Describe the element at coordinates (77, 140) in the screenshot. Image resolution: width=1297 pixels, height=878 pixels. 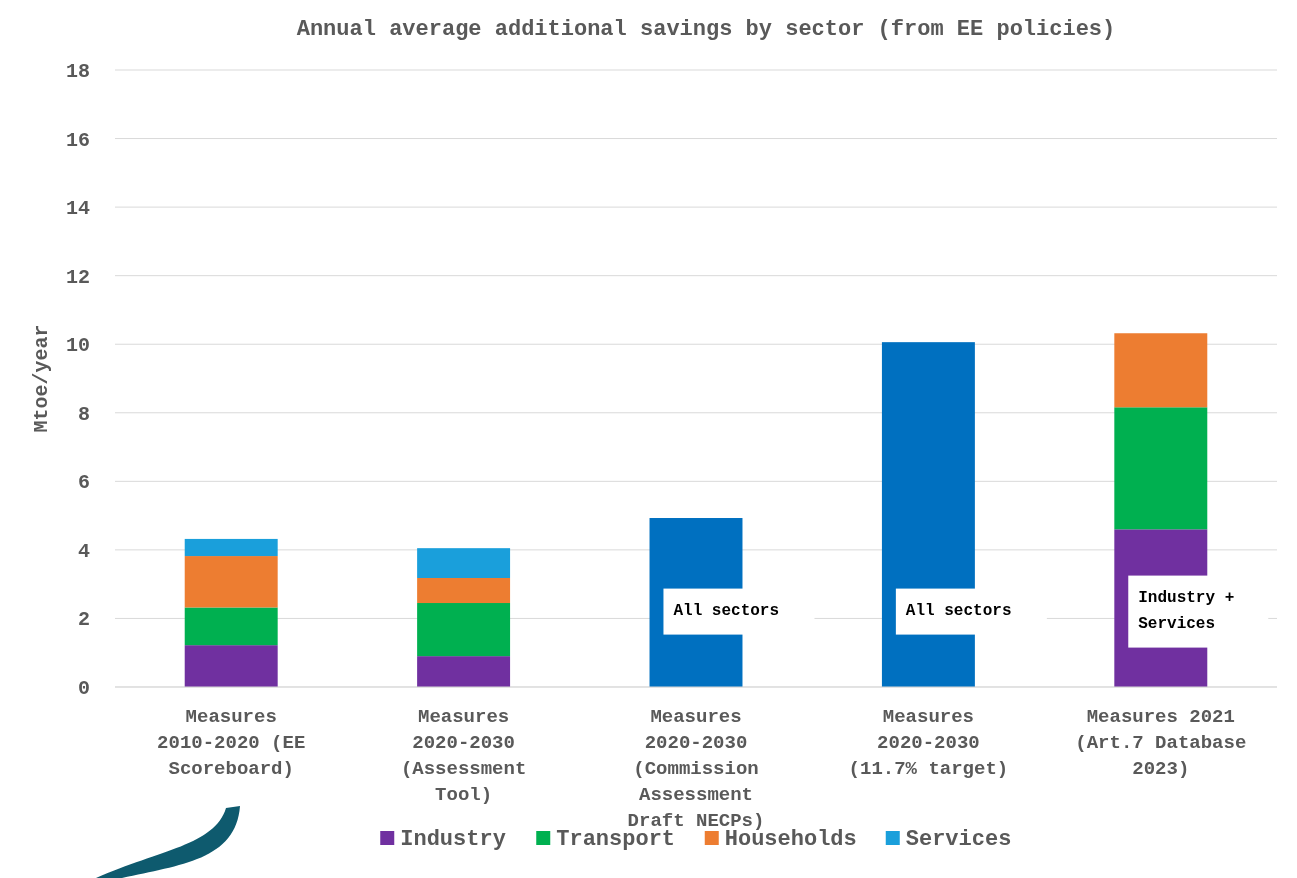
I see `y-tick-label: 16` at that location.